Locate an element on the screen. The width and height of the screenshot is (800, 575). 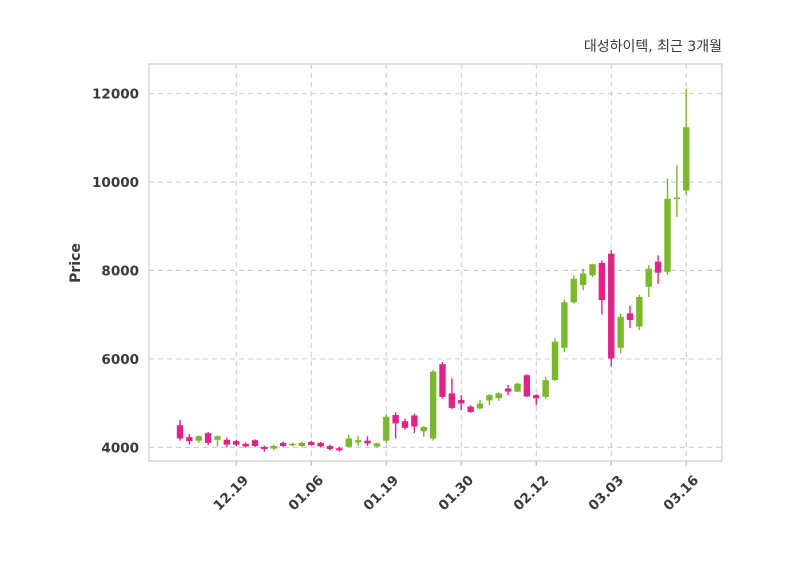
x-tick-label: 01.30 is located at coordinates (457, 494).